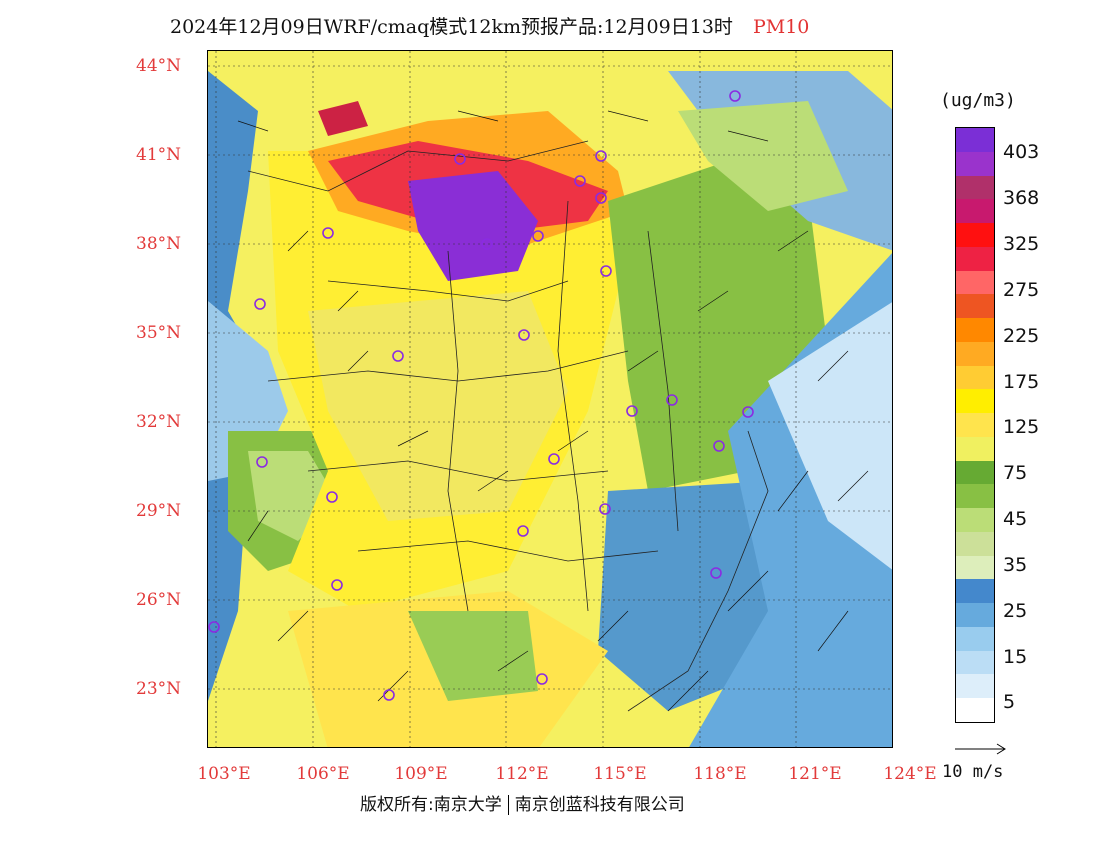 This screenshot has width=1100, height=850. What do you see at coordinates (438, 406) in the screenshot?
I see `region-central-inner` at bounding box center [438, 406].